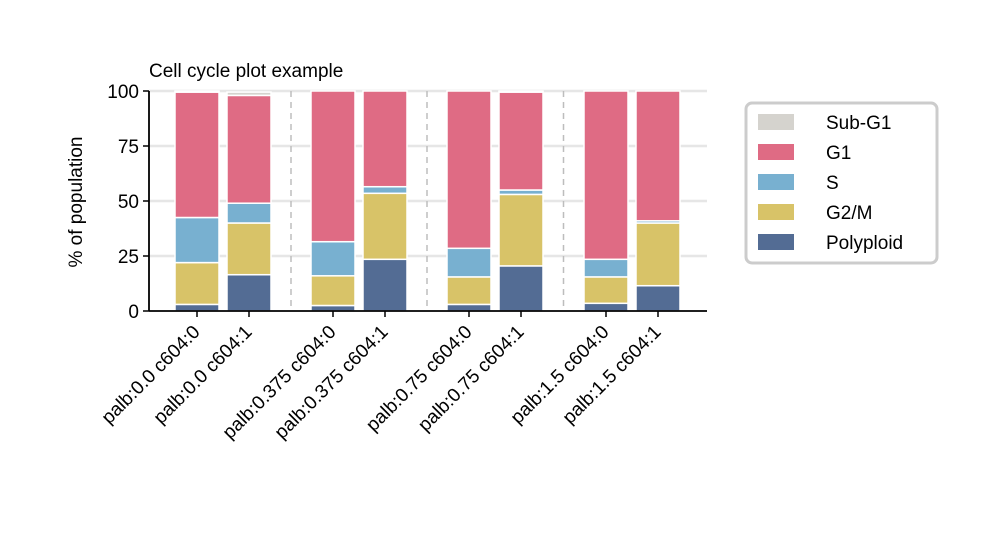 The image size is (997, 536). I want to click on group-separators, so click(427, 201).